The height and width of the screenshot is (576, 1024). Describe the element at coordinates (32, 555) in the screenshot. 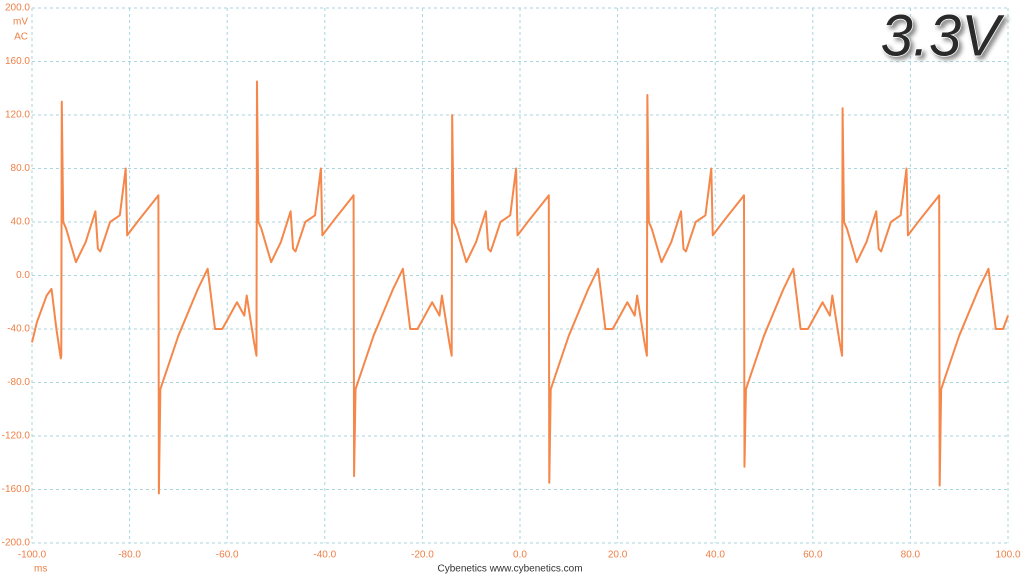

I see `x-tick-label: -100.0` at that location.